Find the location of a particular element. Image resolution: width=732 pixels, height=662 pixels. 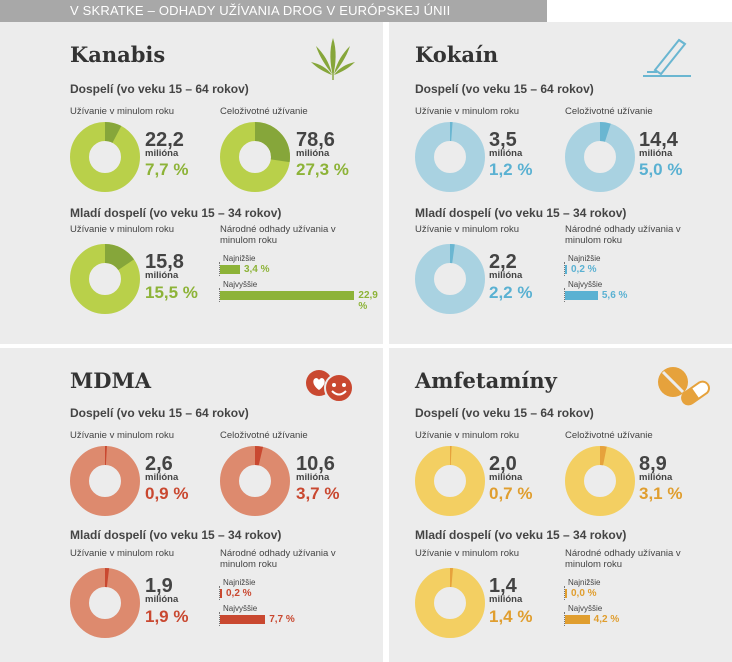

lifetime-value: 78,6 is located at coordinates (315, 140).